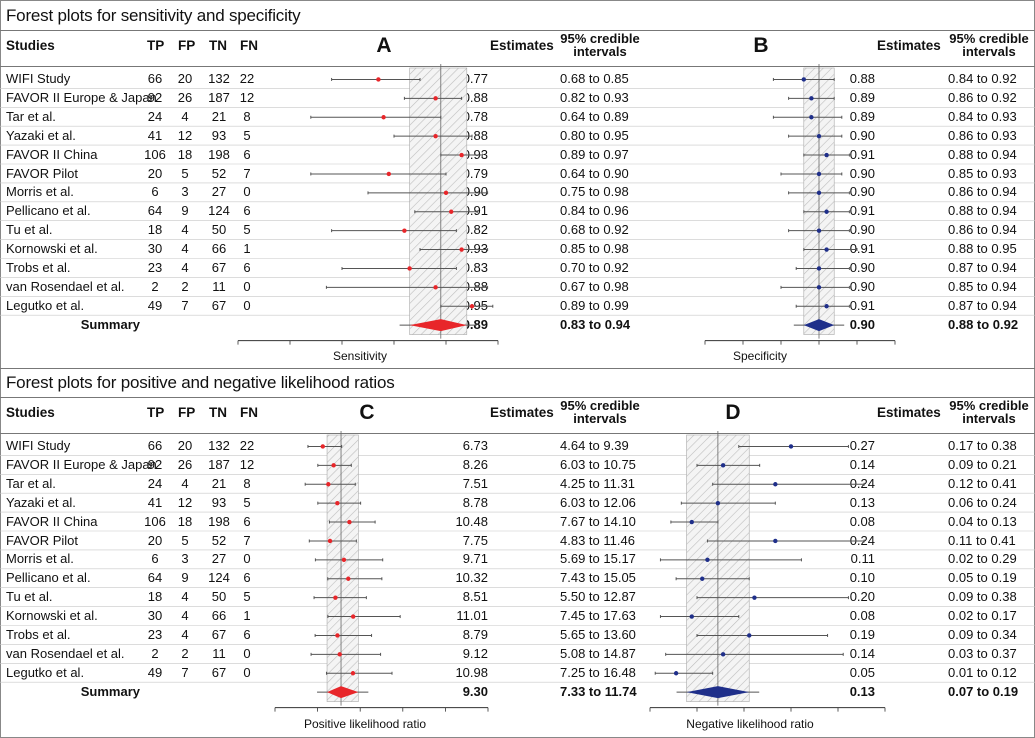 The image size is (1035, 738). Describe the element at coordinates (983, 691) in the screenshot. I see `summary-interval: 0.07 to 0.19` at that location.